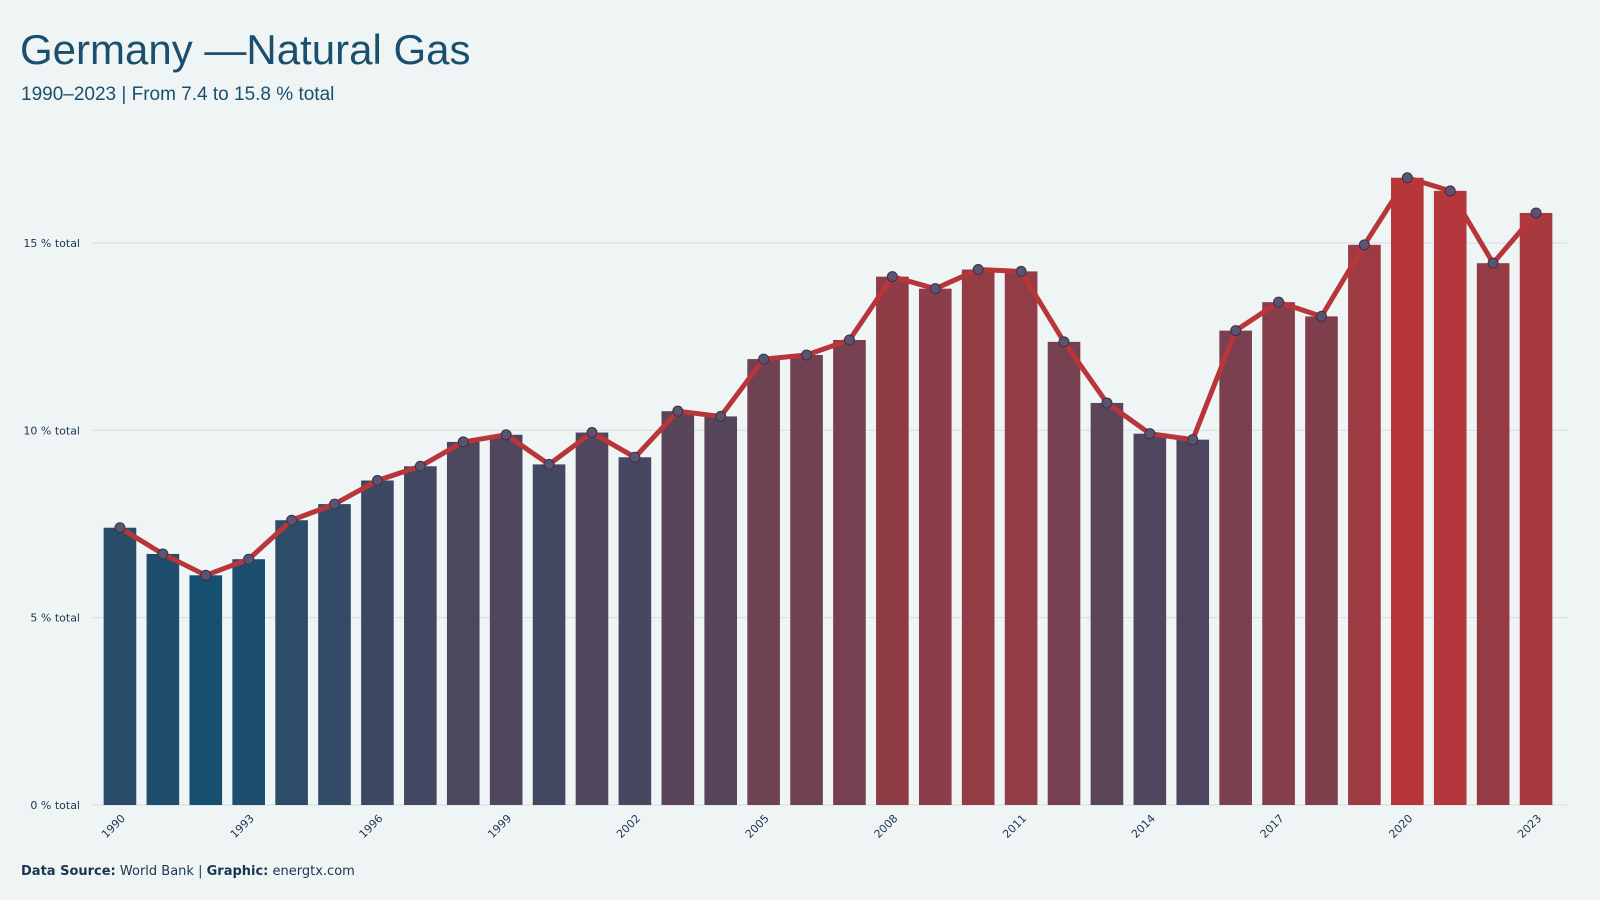 This screenshot has height=900, width=1600. What do you see at coordinates (55, 618) in the screenshot?
I see `y-tick-label: 5 % total` at bounding box center [55, 618].